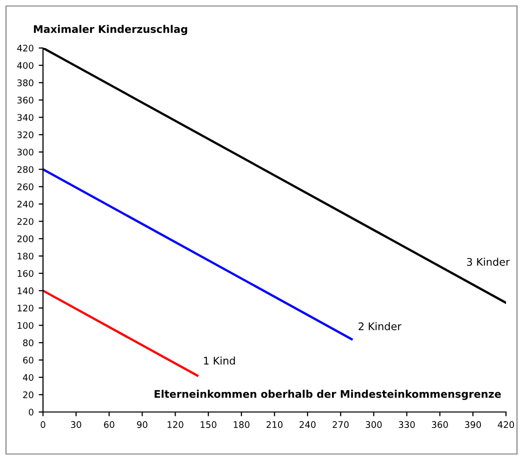 The height and width of the screenshot is (458, 527). I want to click on y-tick-label: 180, so click(26, 256).